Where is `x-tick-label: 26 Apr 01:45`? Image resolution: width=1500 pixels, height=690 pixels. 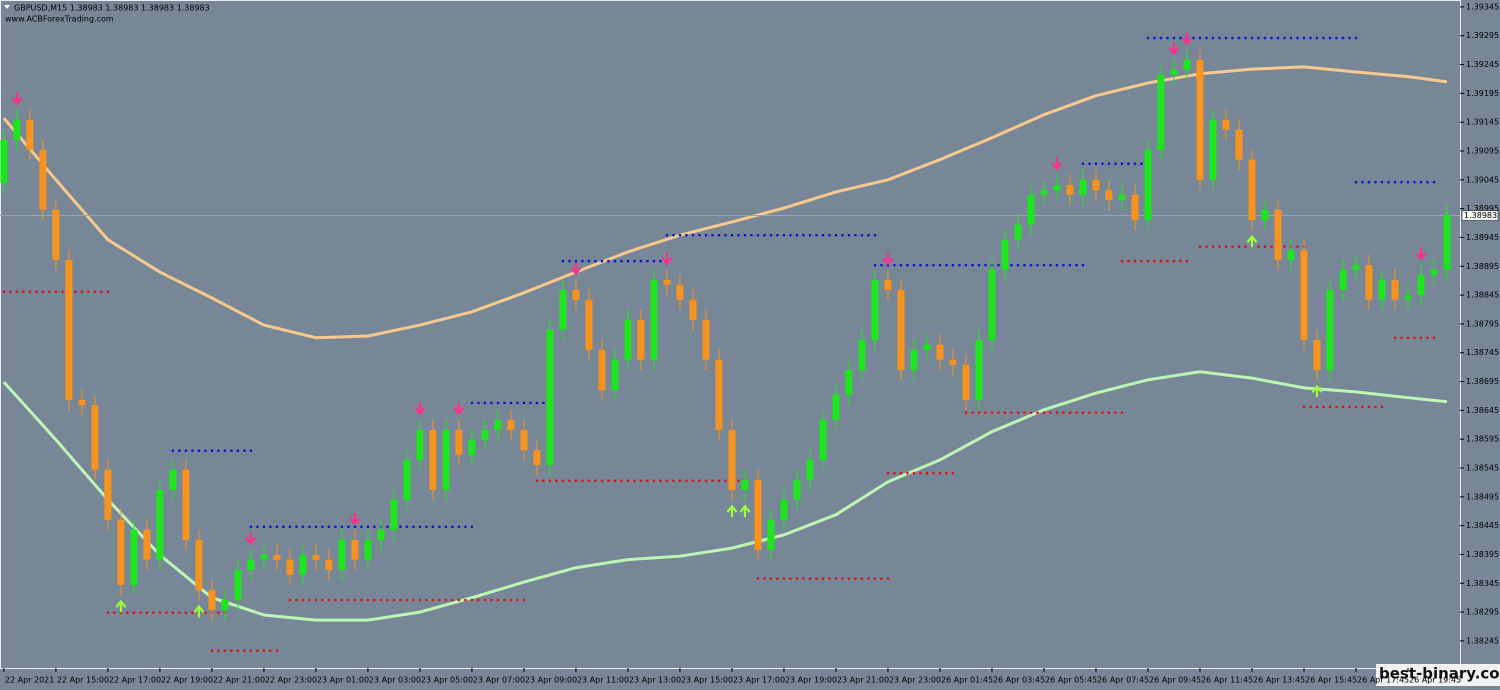 x-tick-label: 26 Apr 01:45 is located at coordinates (967, 680).